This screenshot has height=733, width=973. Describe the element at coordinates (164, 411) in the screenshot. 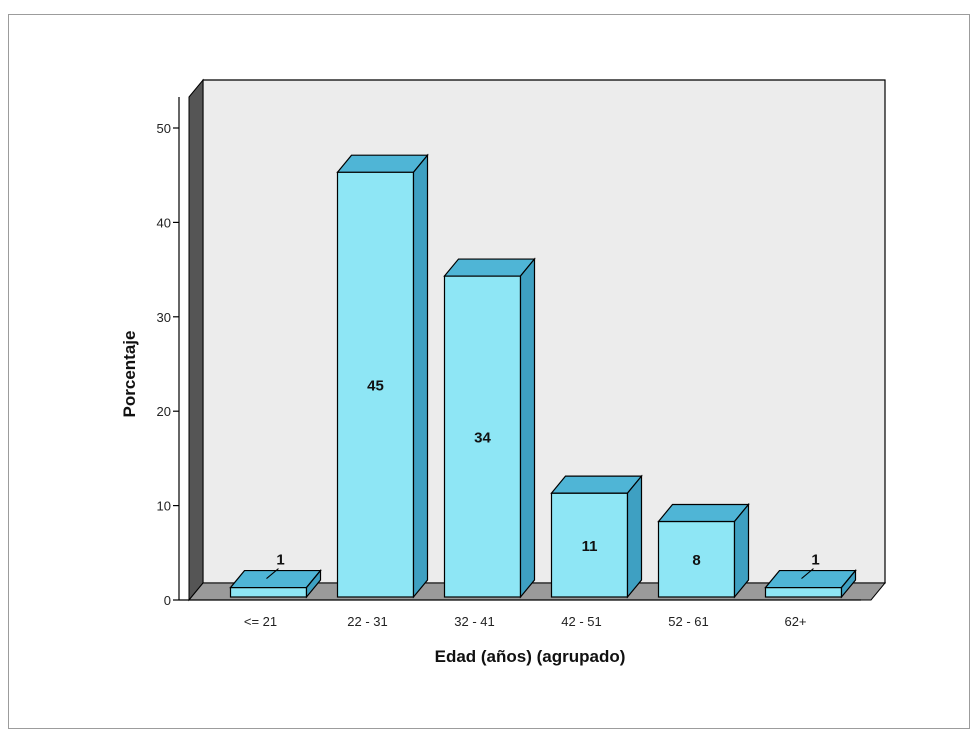

I see `y-tick-label: 20` at that location.